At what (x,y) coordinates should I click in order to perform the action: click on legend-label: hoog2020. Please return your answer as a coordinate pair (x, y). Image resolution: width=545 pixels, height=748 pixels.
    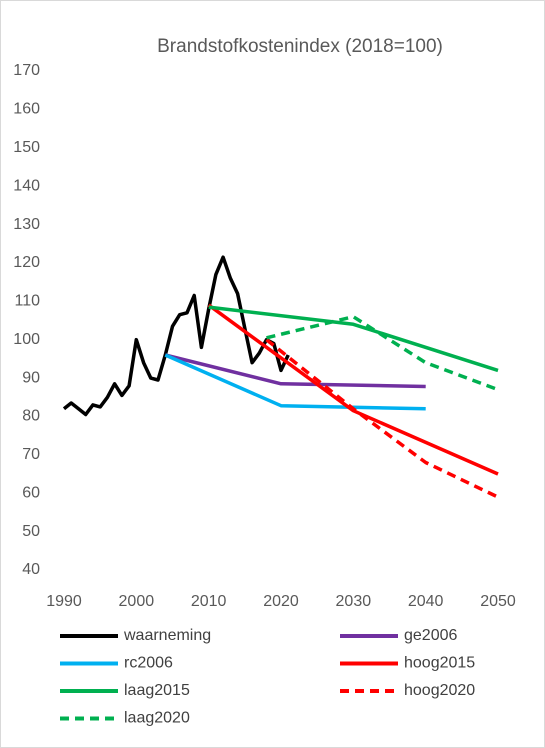
    Looking at the image, I should click on (439, 690).